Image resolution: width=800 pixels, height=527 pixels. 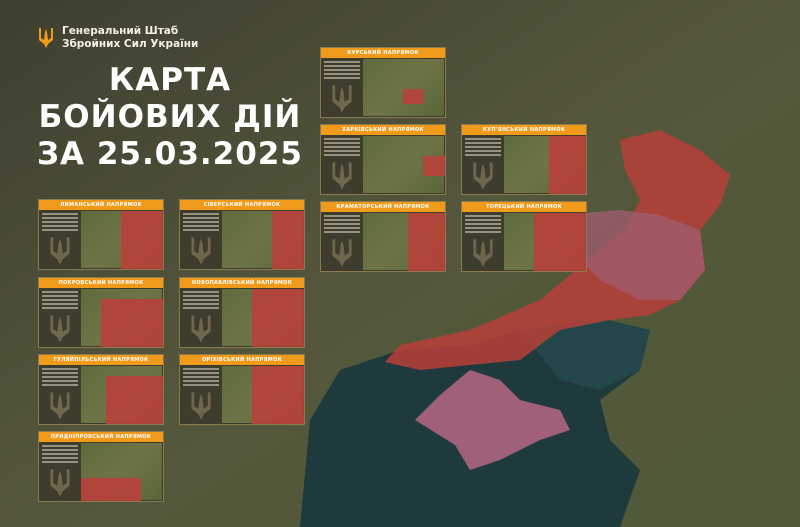 What do you see at coordinates (101, 205) in the screenshot?
I see `panel-title: ЛИМАНСЬКИЙ НАПРЯМОК` at bounding box center [101, 205].